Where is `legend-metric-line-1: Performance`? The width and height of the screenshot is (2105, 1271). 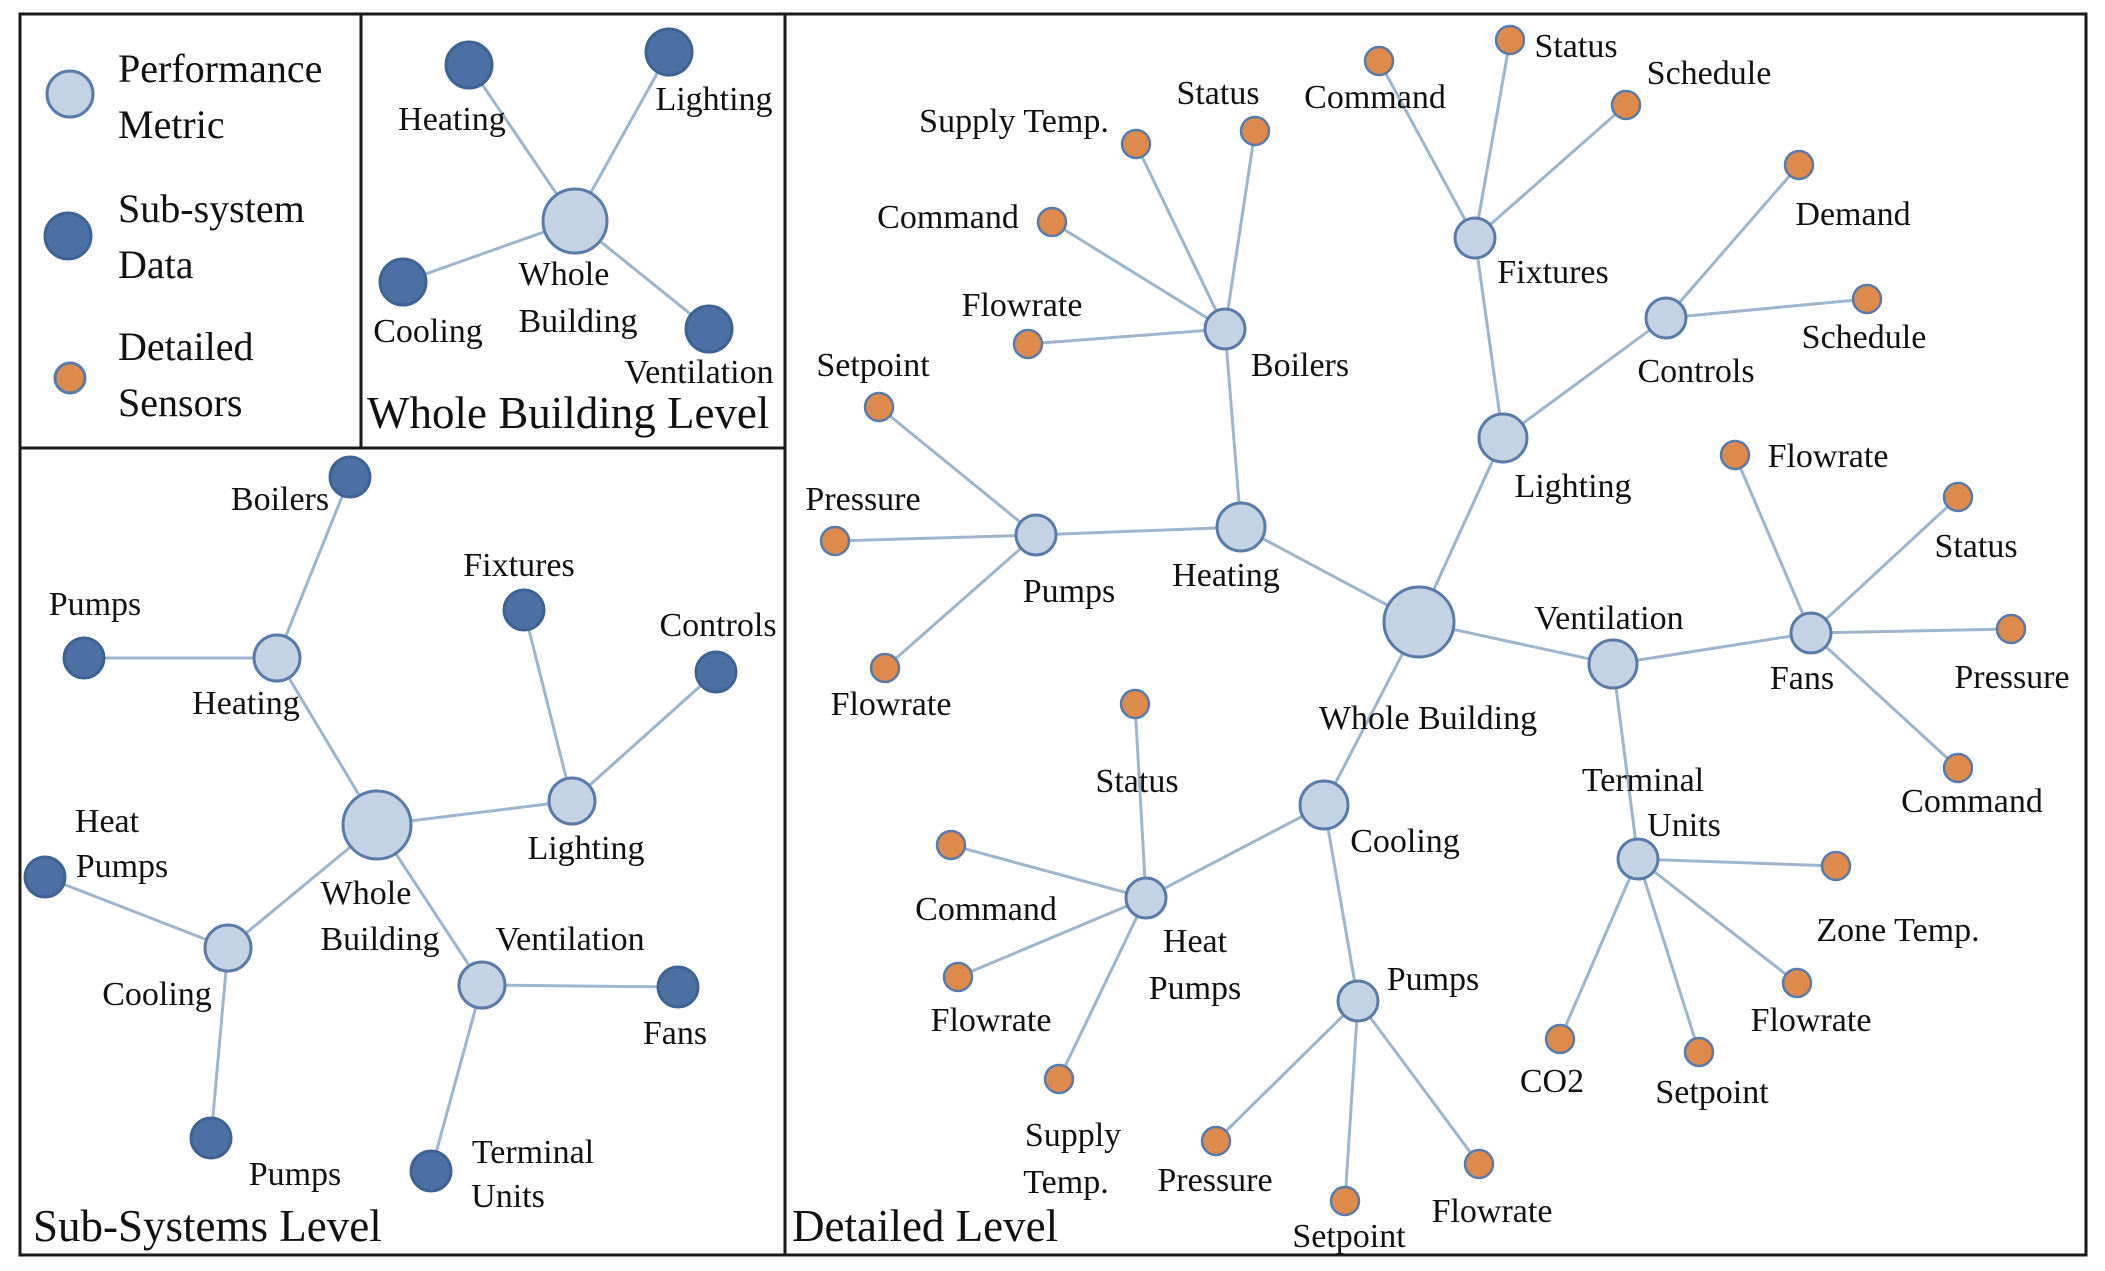
legend-metric-line-1: Performance is located at coordinates (220, 68).